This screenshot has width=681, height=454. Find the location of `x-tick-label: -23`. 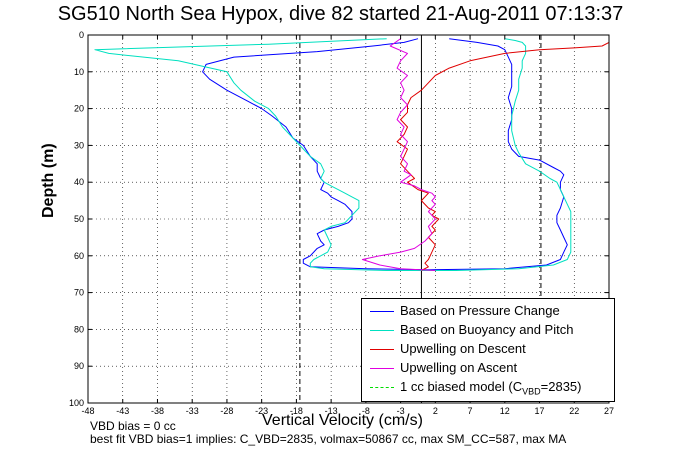

x-tick-label: -23 is located at coordinates (261, 411).